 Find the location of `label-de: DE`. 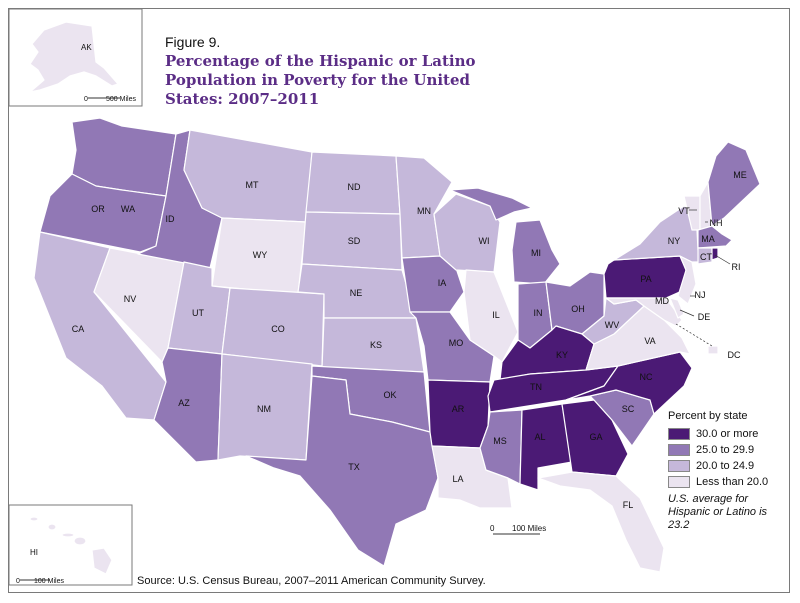

label-de: DE is located at coordinates (704, 317).